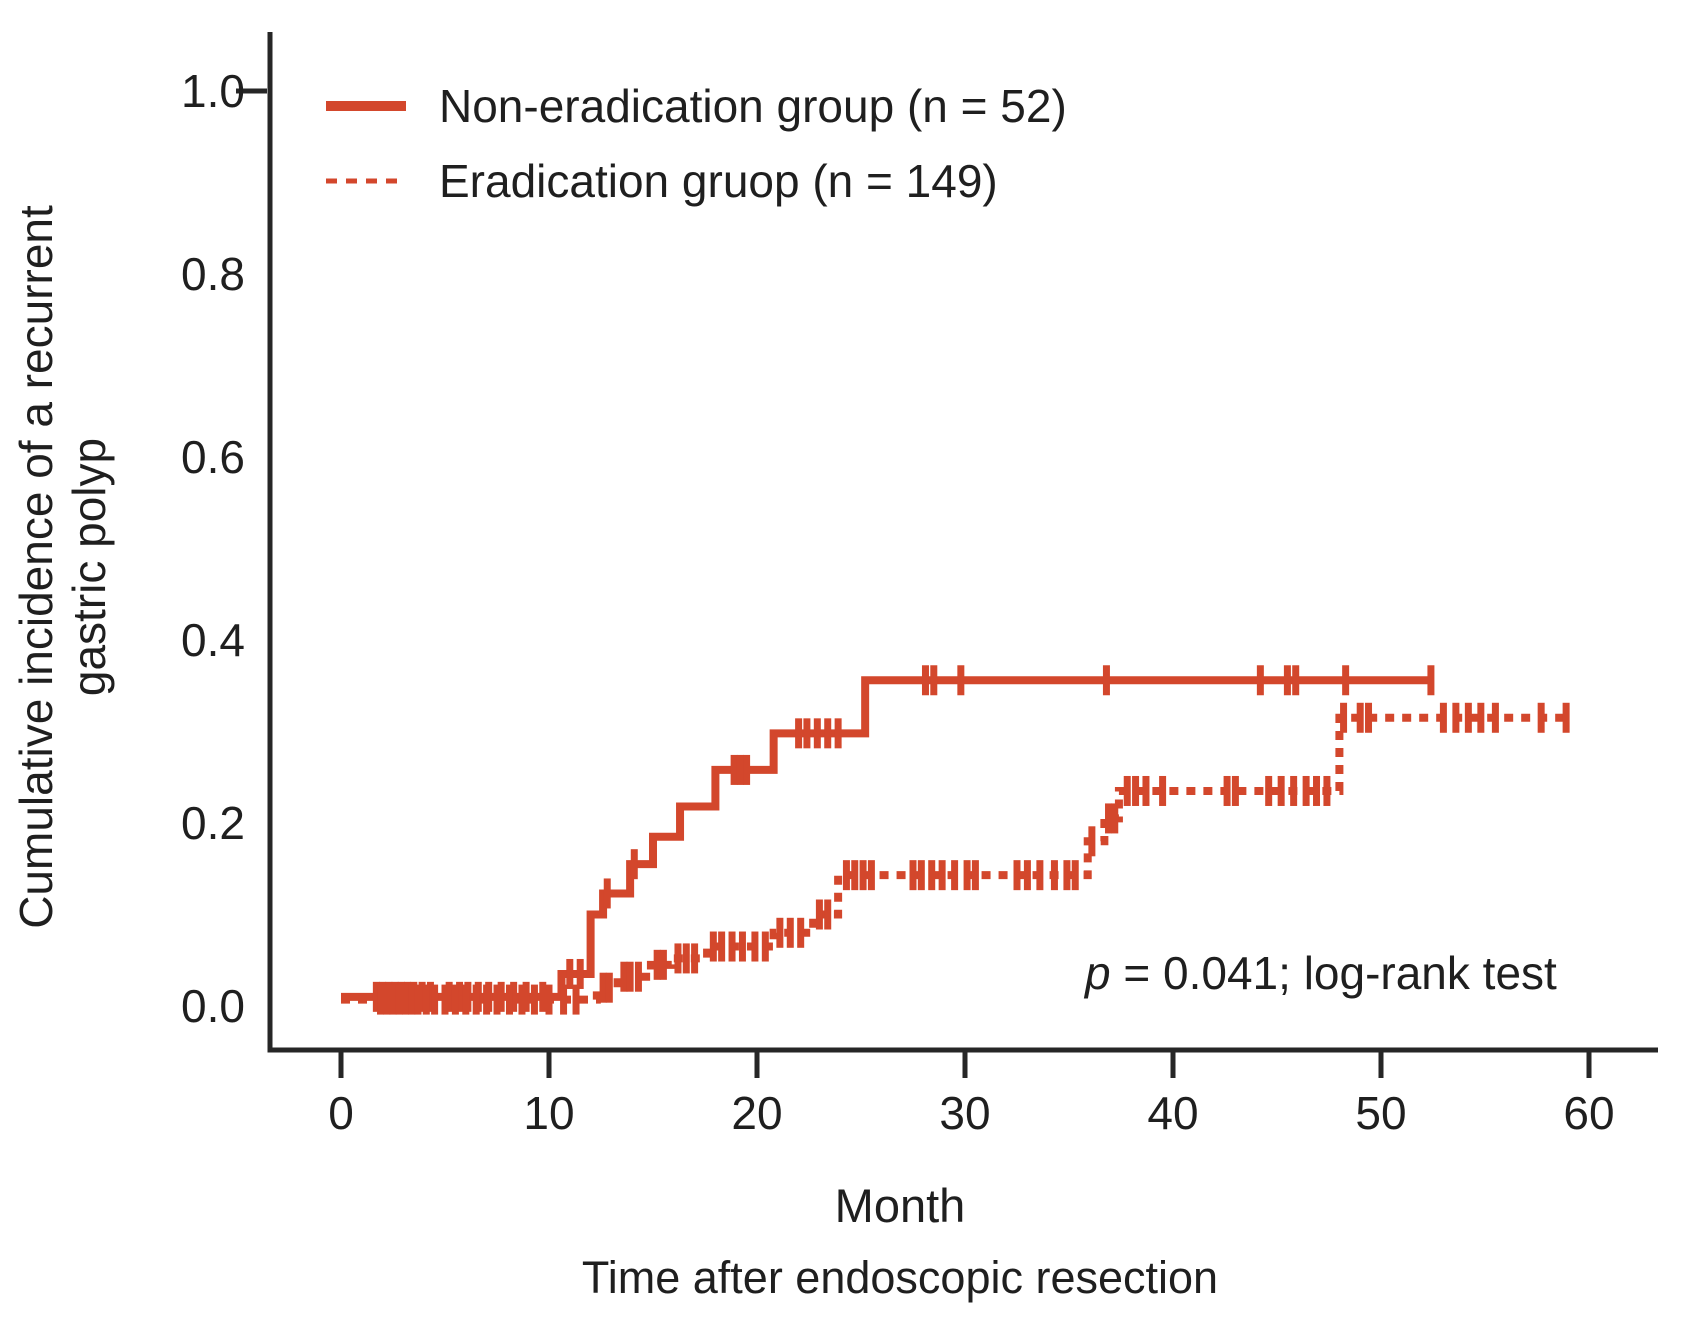  Describe the element at coordinates (213, 823) in the screenshot. I see `y-tick-label: 0.2` at that location.